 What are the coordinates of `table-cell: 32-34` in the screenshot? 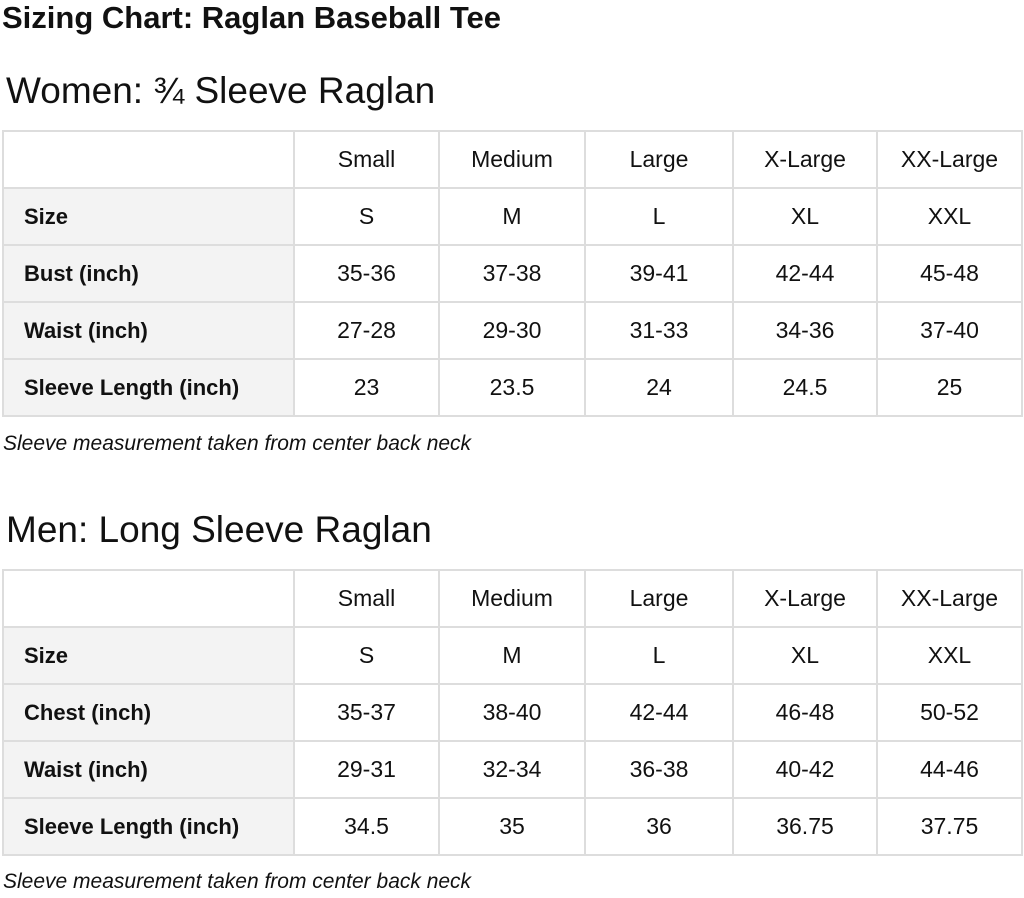 It's located at (512, 769).